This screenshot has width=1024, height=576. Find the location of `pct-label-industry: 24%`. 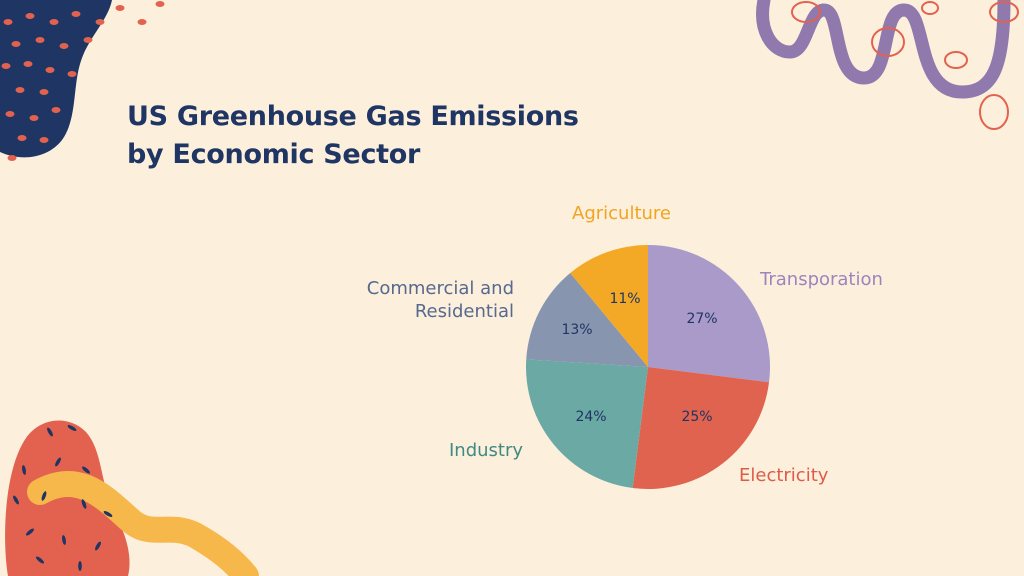

pct-label-industry: 24% is located at coordinates (591, 417).